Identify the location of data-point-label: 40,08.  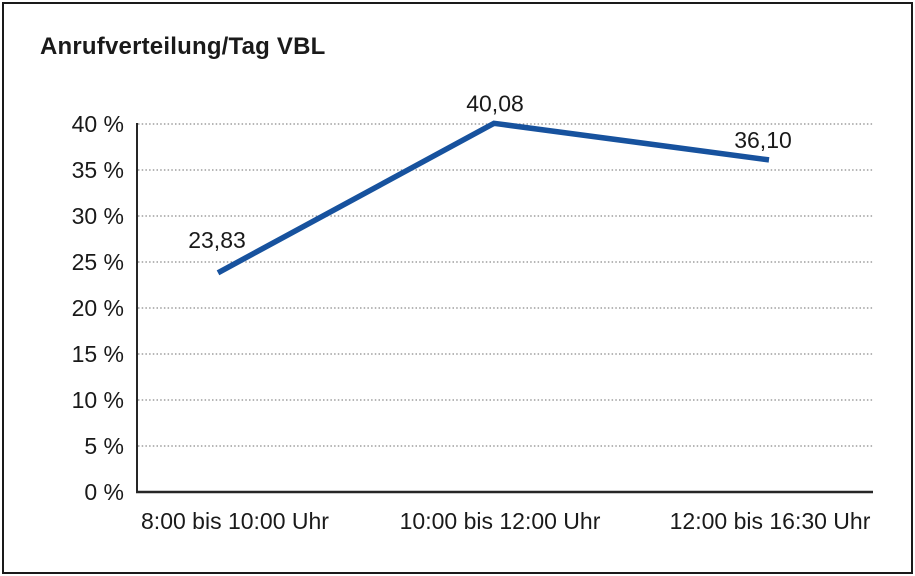
(495, 103).